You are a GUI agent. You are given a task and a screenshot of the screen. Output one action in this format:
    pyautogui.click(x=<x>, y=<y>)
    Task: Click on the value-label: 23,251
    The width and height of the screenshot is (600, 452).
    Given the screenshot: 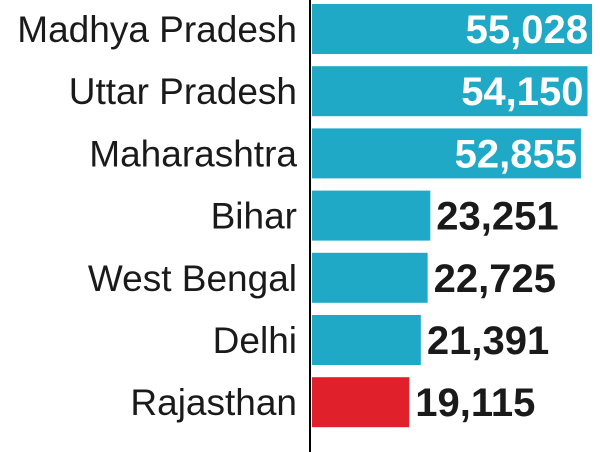 What is the action you would take?
    pyautogui.click(x=497, y=217)
    